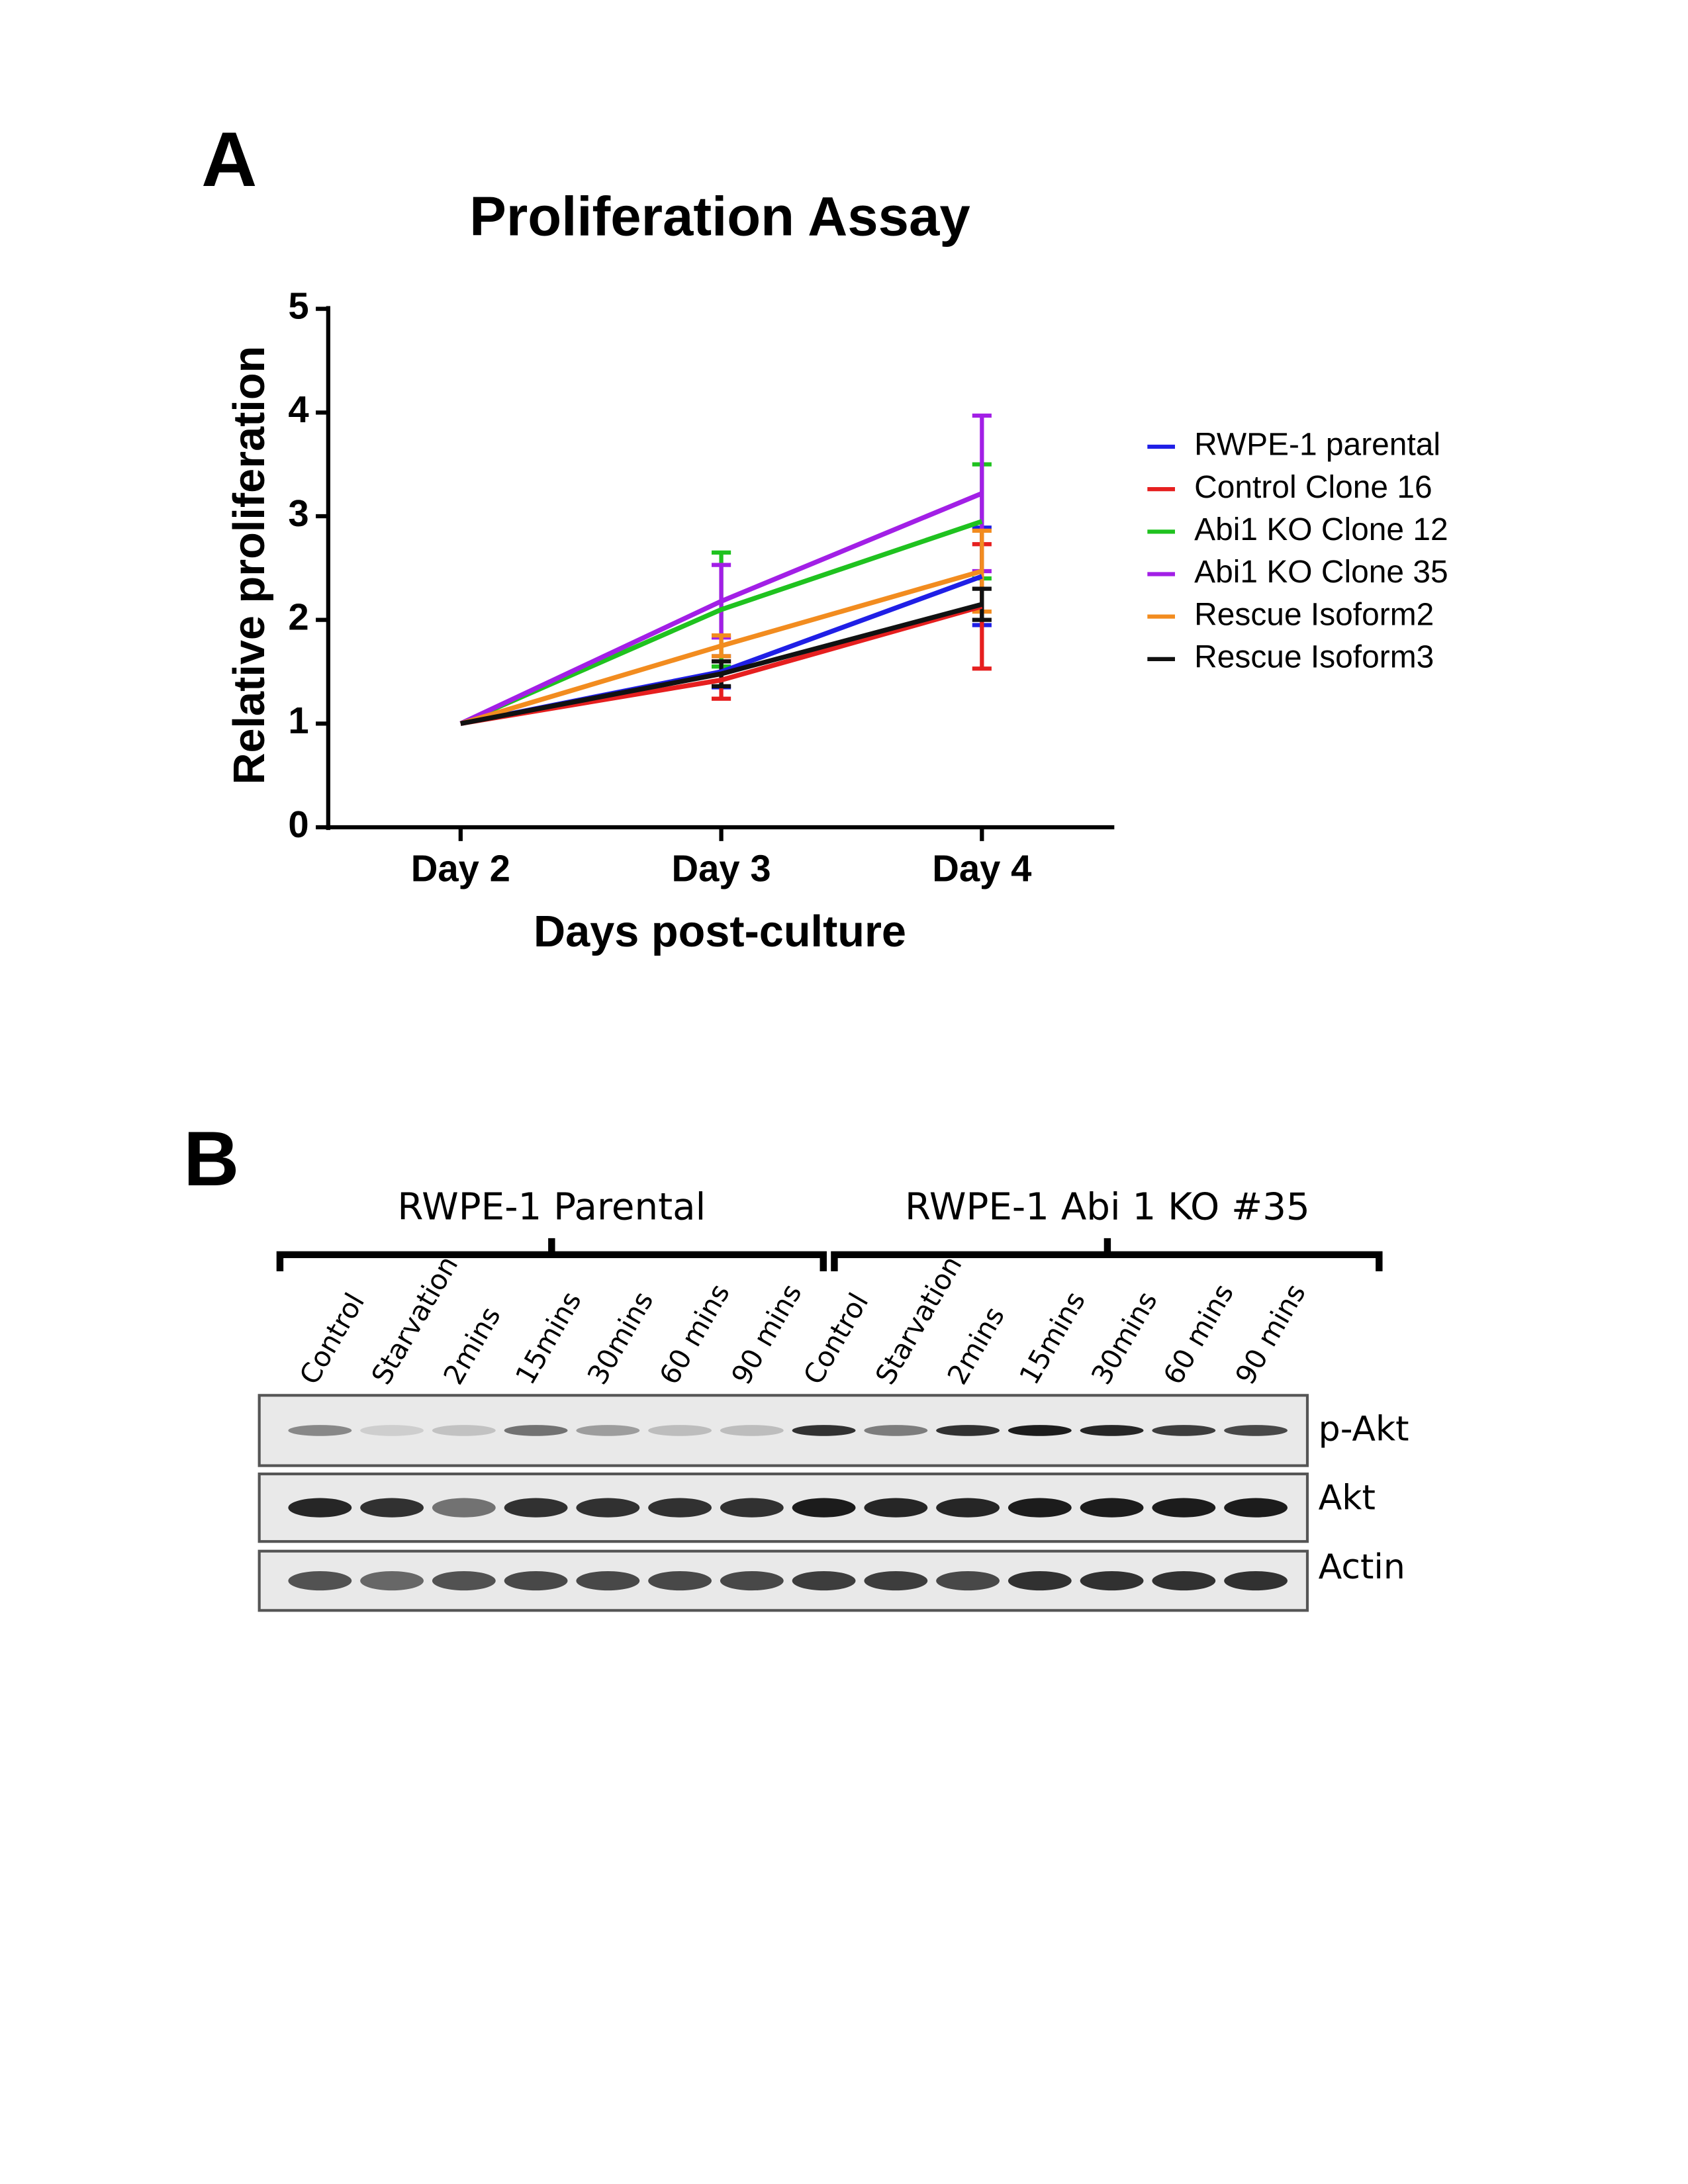  Describe the element at coordinates (298, 409) in the screenshot. I see `y-tick-label: 4` at that location.